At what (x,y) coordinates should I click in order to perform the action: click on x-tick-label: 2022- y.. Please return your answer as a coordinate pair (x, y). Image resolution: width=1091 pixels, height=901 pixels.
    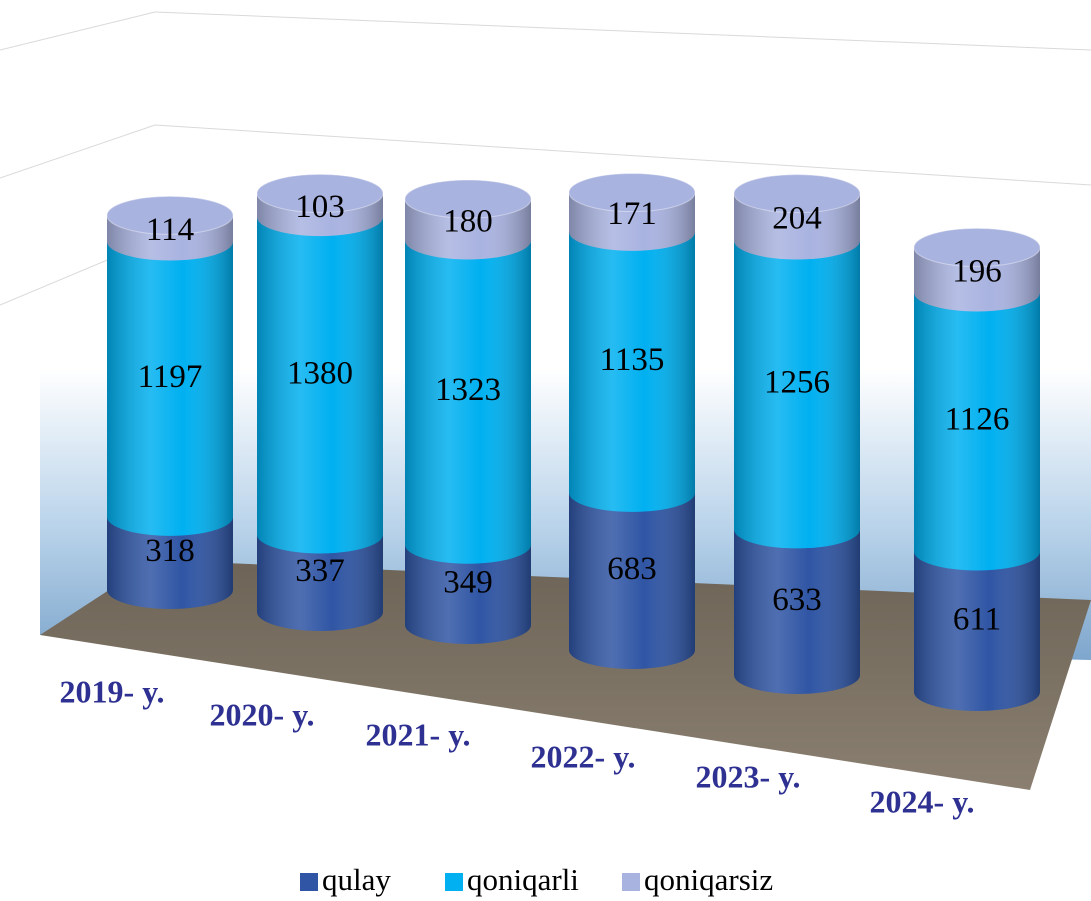
    Looking at the image, I should click on (583, 756).